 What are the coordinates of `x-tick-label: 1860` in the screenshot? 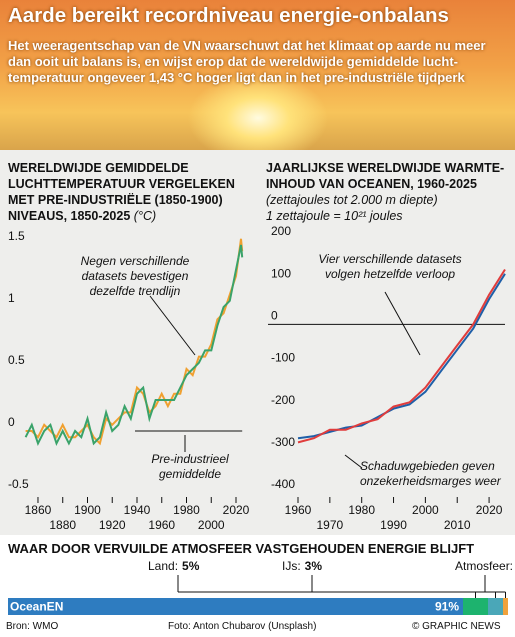 It's located at (38, 510).